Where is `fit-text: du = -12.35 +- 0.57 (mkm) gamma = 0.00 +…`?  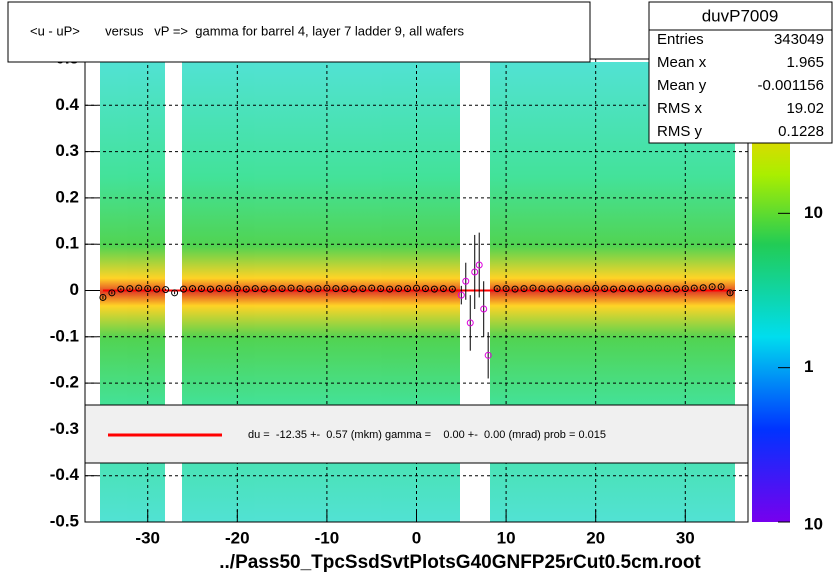
fit-text: du = -12.35 +- 0.57 (mkm) gamma = 0.00 +… is located at coordinates (427, 435).